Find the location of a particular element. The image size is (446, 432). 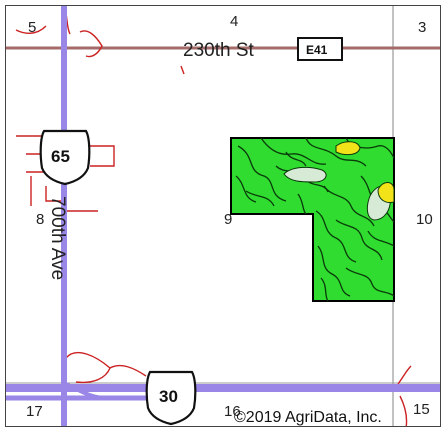

highway-shield-number: 30 is located at coordinates (168, 396).